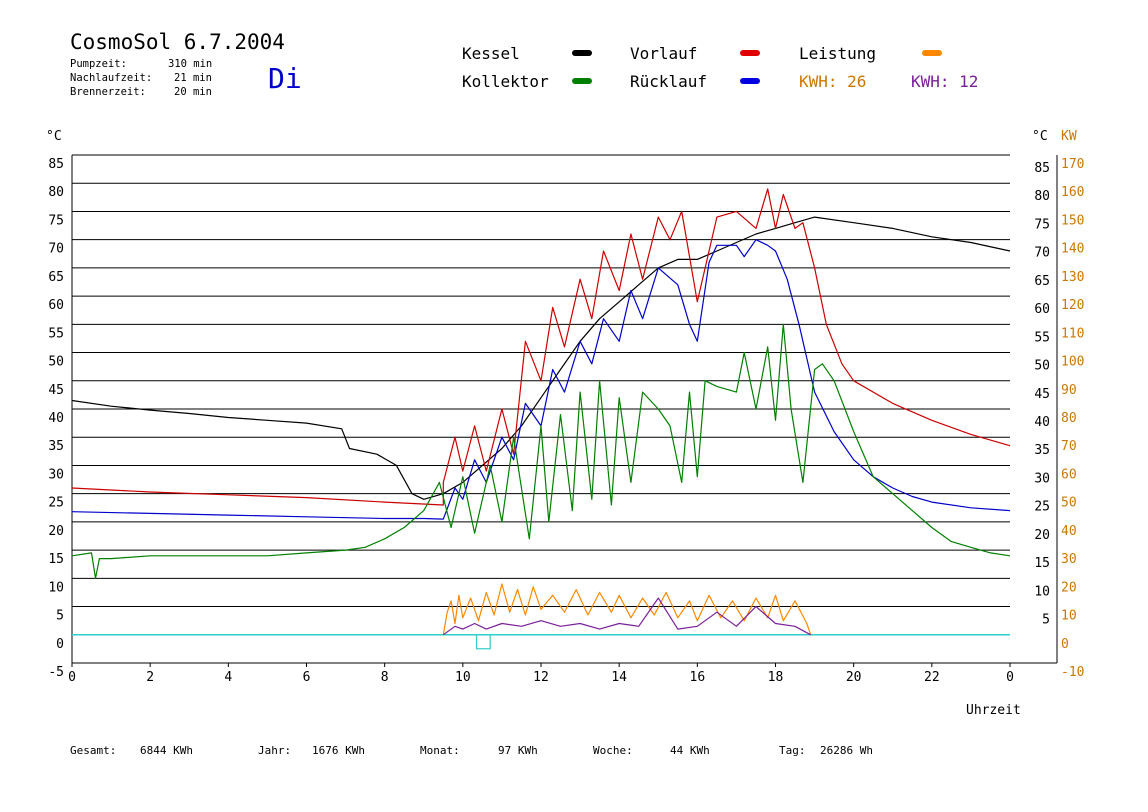 The image size is (1148, 812). I want to click on x-tick-label: 2, so click(150, 677).